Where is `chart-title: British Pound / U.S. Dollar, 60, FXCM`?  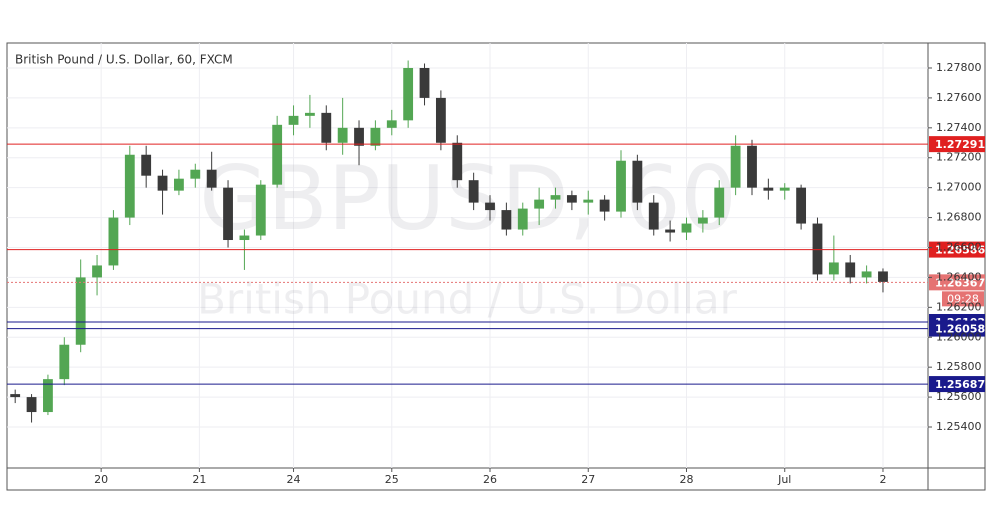 chart-title: British Pound / U.S. Dollar, 60, FXCM is located at coordinates (124, 60).